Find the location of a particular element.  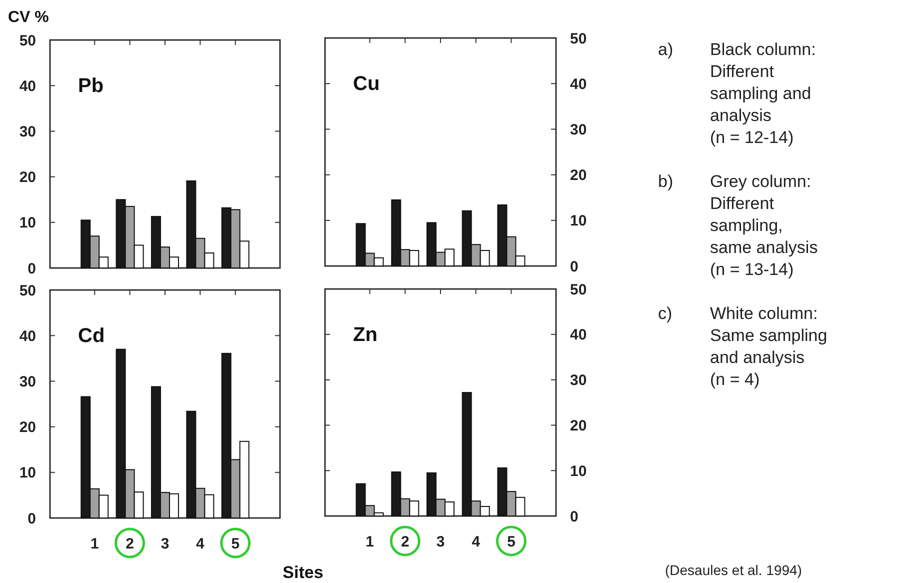

text: (Desaules et al. 1994) is located at coordinates (733, 570).